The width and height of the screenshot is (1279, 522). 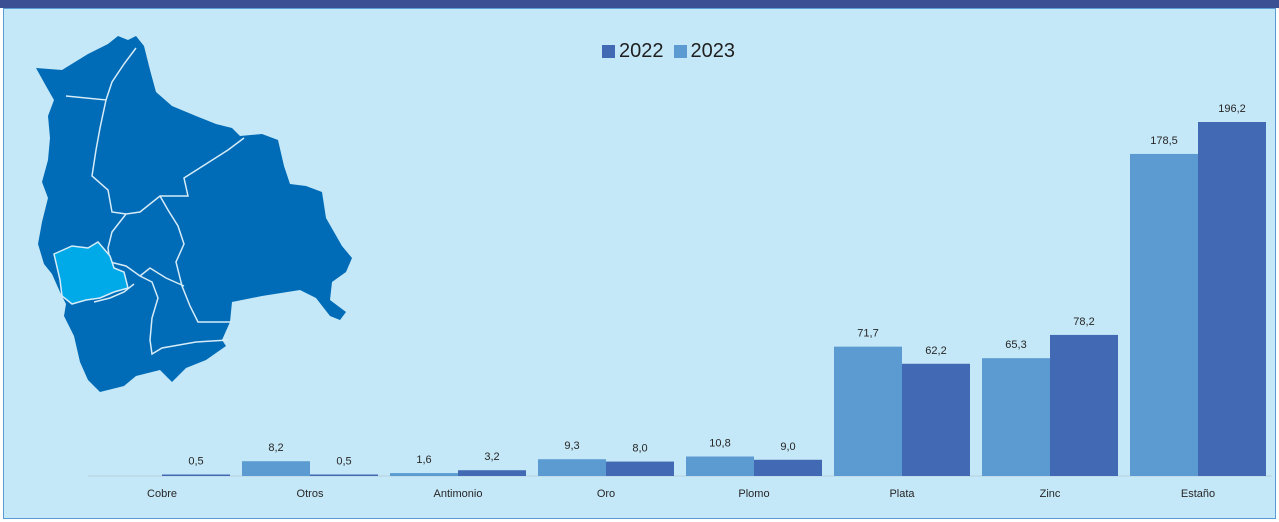 What do you see at coordinates (162, 494) in the screenshot?
I see `x-tick-label-cobre: Cobre` at bounding box center [162, 494].